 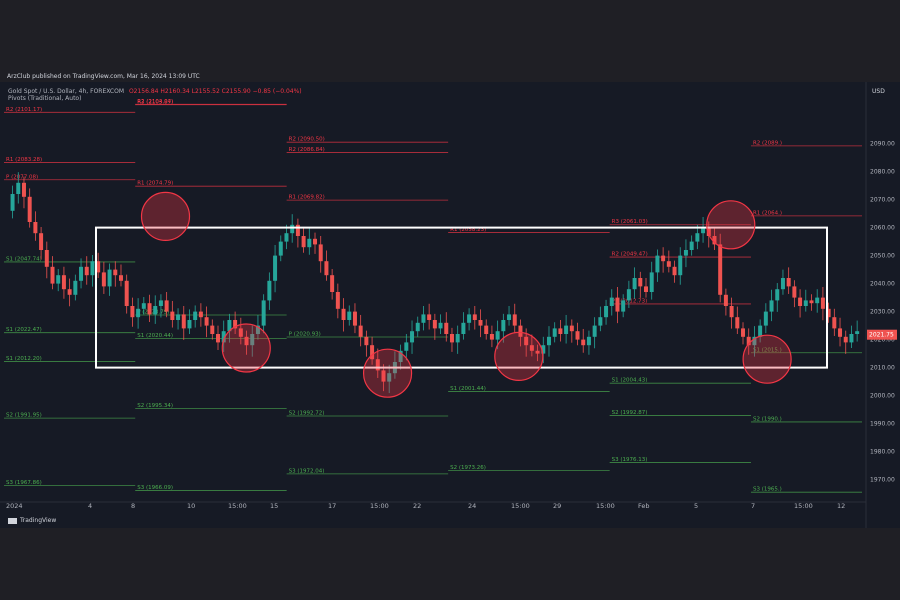 I want to click on x-tick-label: 17, so click(x=332, y=506).